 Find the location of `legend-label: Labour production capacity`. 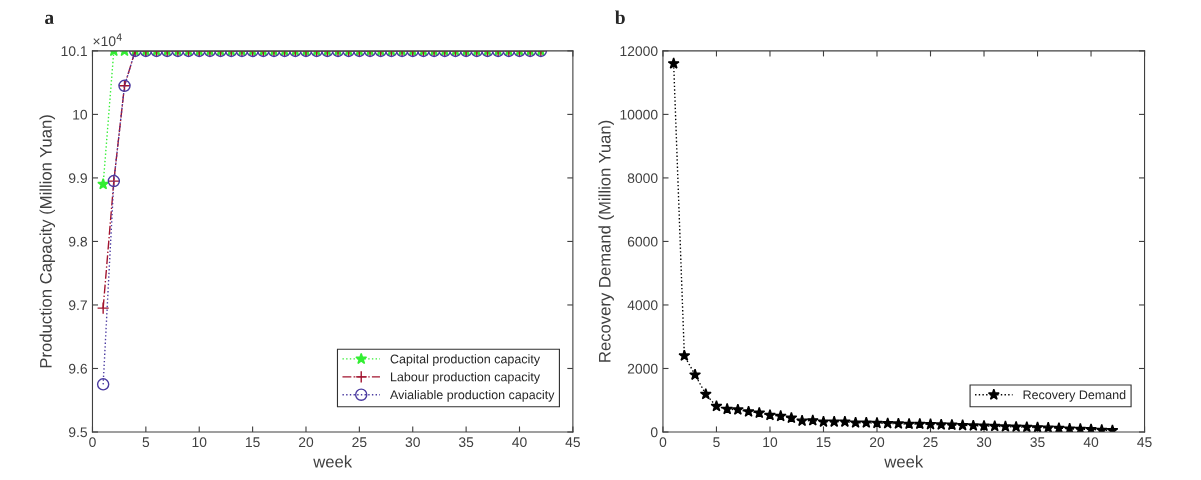

legend-label: Labour production capacity is located at coordinates (466, 378).